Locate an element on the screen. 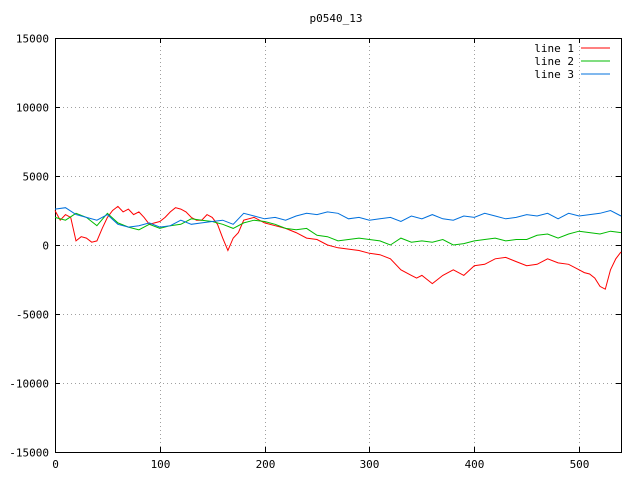 The image size is (640, 480). x-tick-label: 100 is located at coordinates (161, 464).